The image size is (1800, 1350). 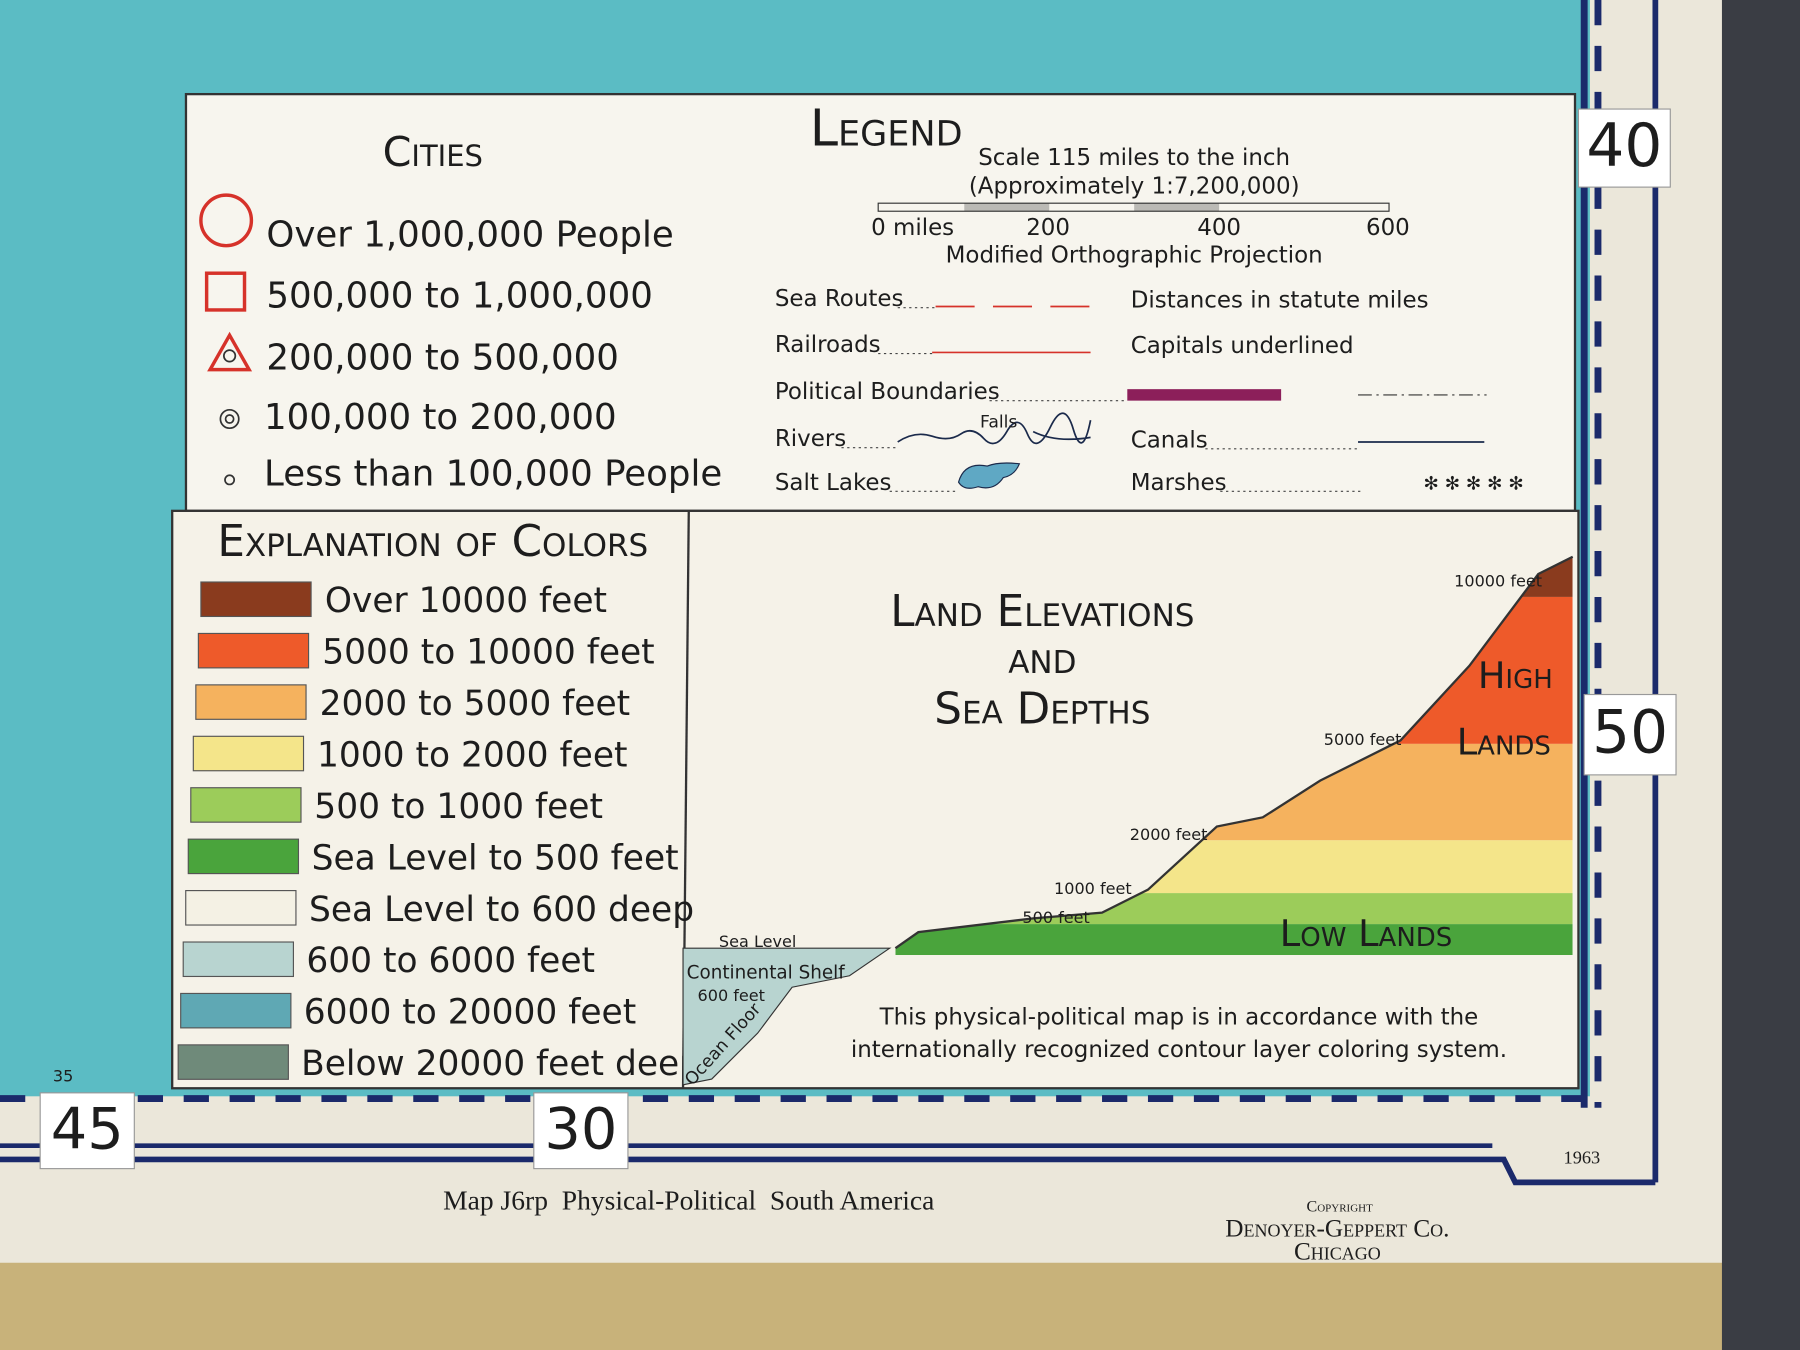 I want to click on grid-label: 40, so click(x=1624, y=146).